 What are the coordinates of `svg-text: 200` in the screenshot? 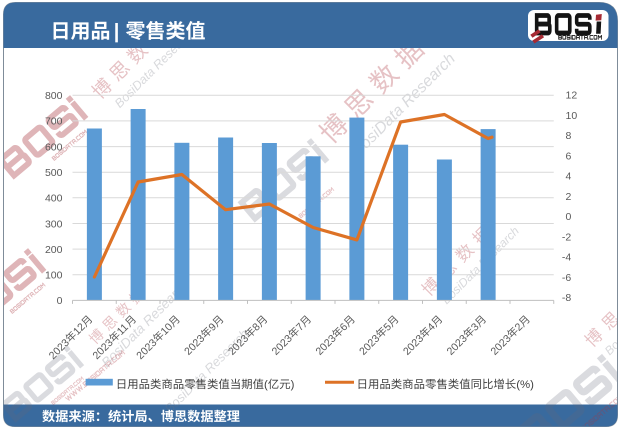 It's located at (54, 250).